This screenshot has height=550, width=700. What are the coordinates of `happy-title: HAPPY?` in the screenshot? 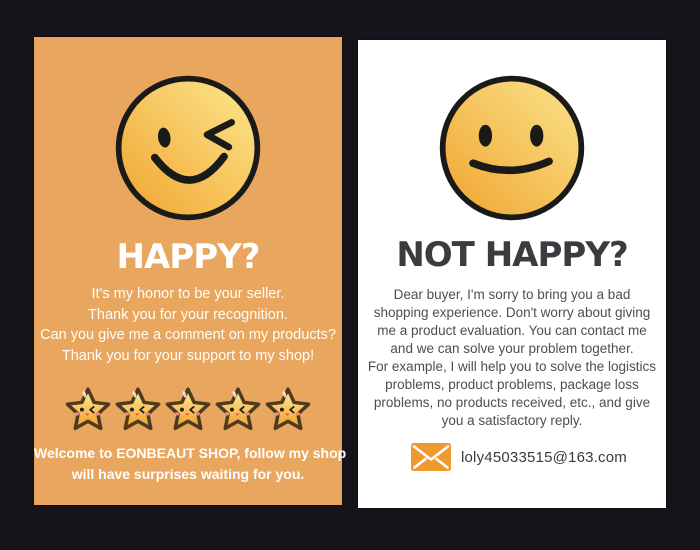 It's located at (188, 257).